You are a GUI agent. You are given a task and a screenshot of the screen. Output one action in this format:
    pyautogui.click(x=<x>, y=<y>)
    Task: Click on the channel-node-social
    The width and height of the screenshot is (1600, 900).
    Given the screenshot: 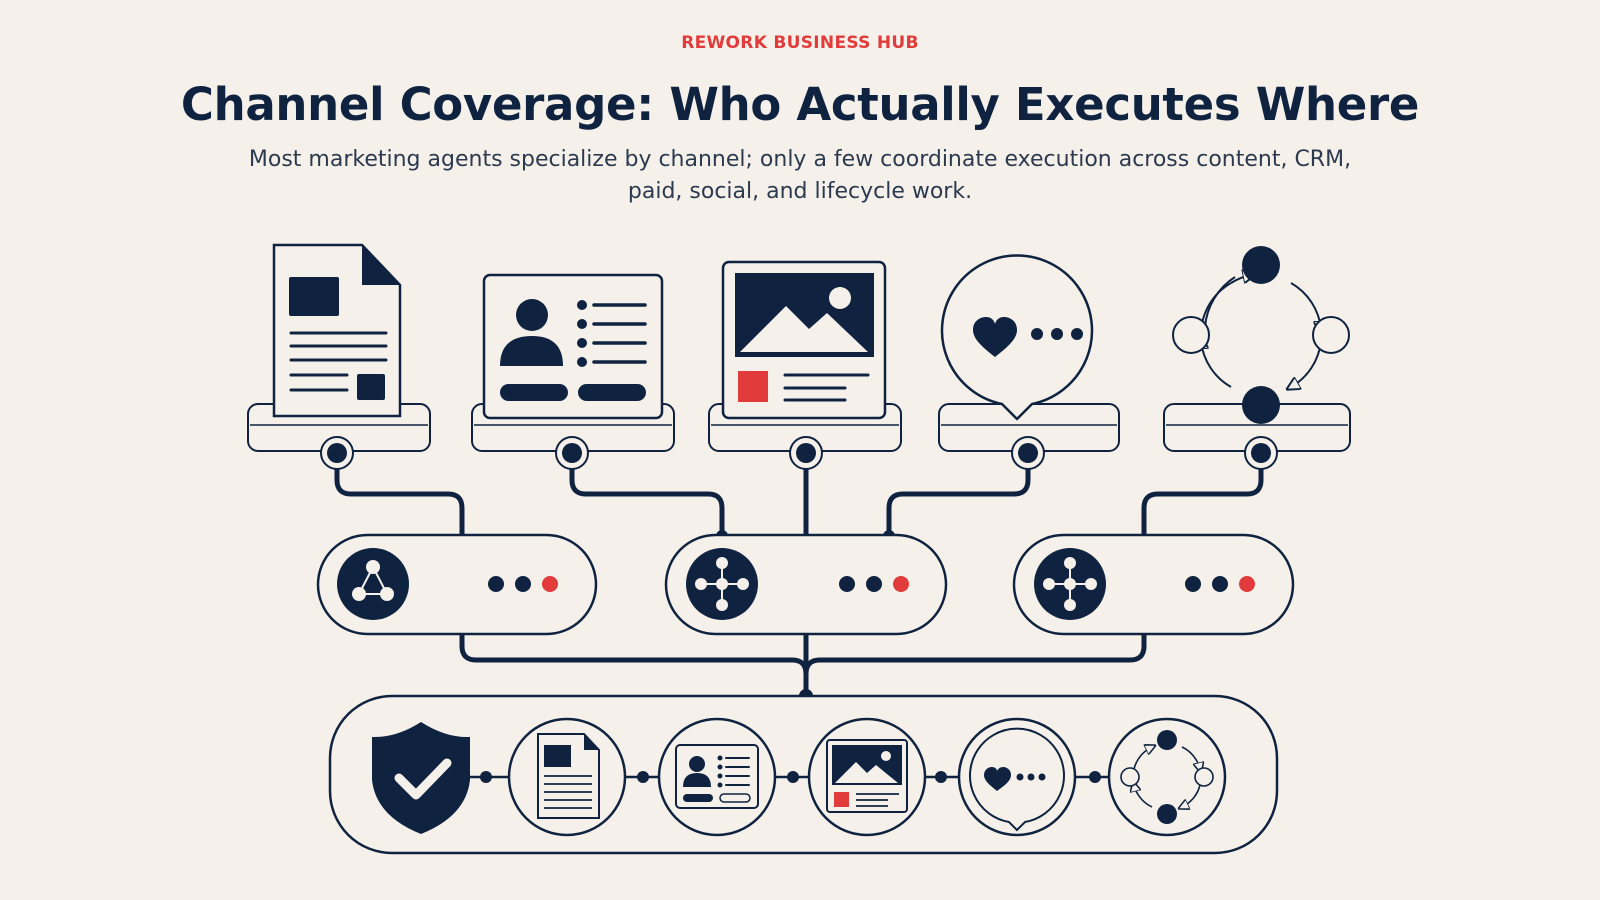 What is the action you would take?
    pyautogui.click(x=1029, y=362)
    